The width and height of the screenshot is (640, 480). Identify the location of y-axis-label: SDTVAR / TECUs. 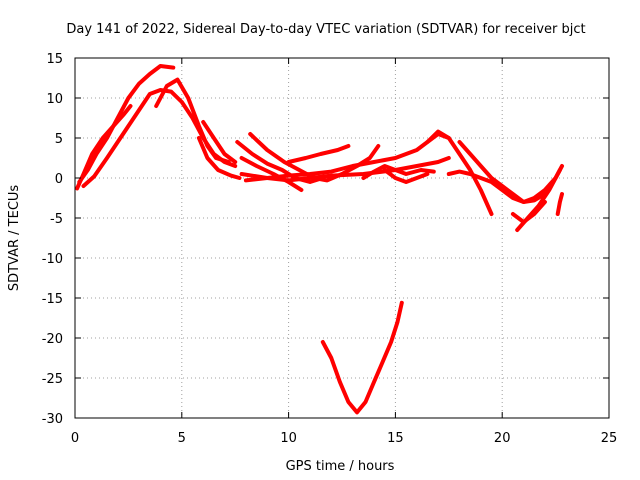
(14, 238).